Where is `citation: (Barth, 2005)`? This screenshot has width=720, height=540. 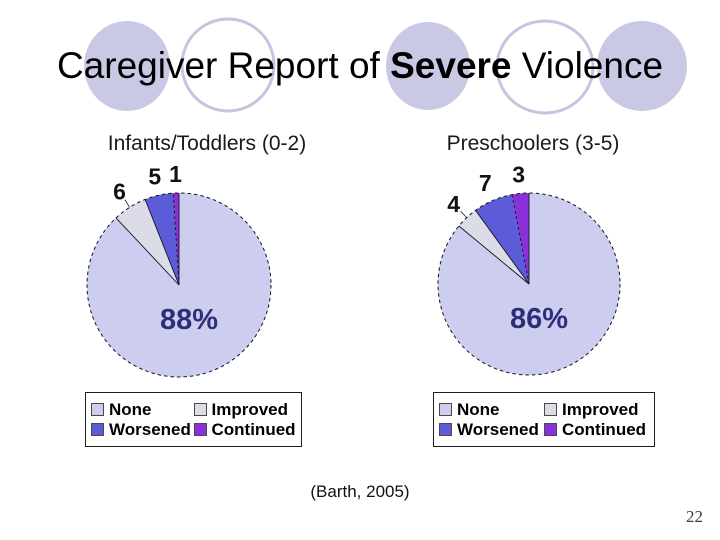
citation: (Barth, 2005) is located at coordinates (360, 491).